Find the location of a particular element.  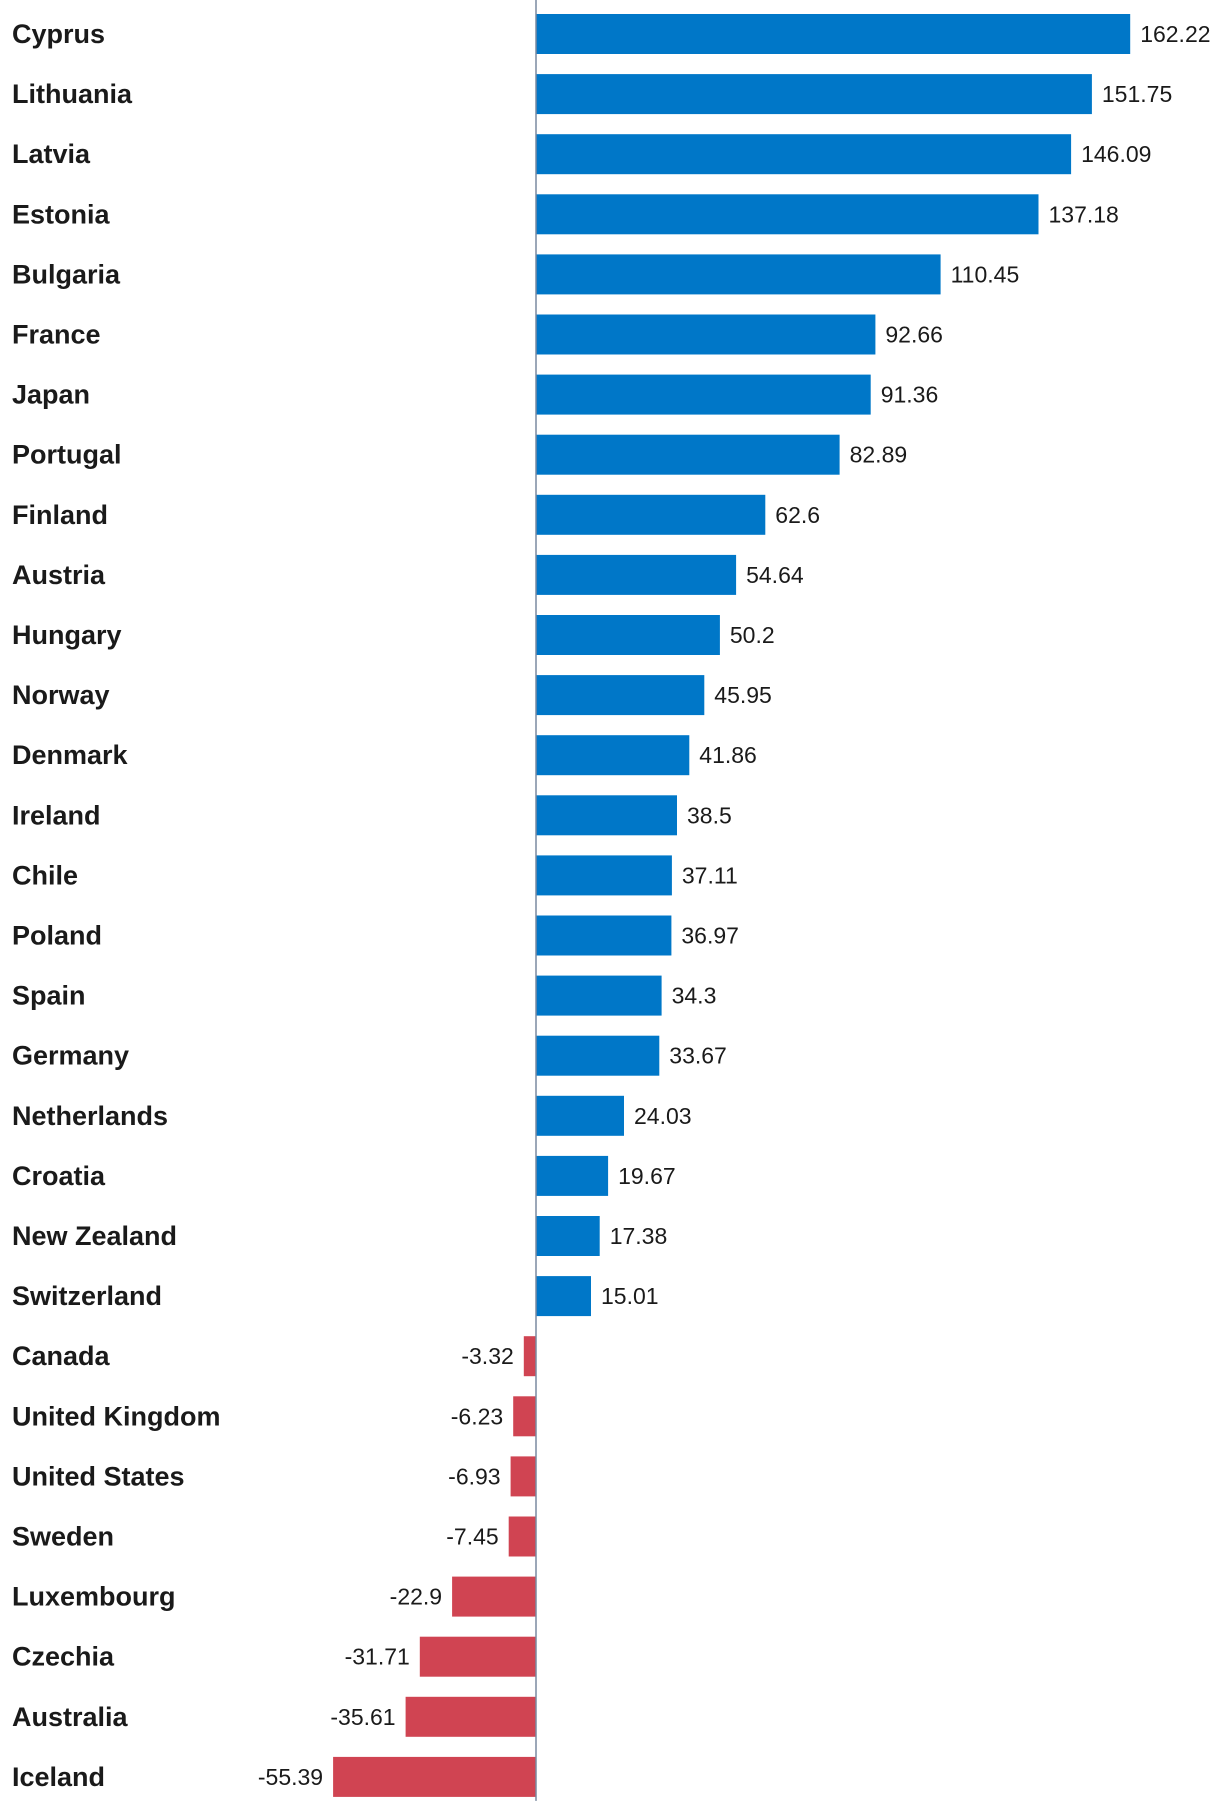

category-label: Estonia is located at coordinates (61, 214).